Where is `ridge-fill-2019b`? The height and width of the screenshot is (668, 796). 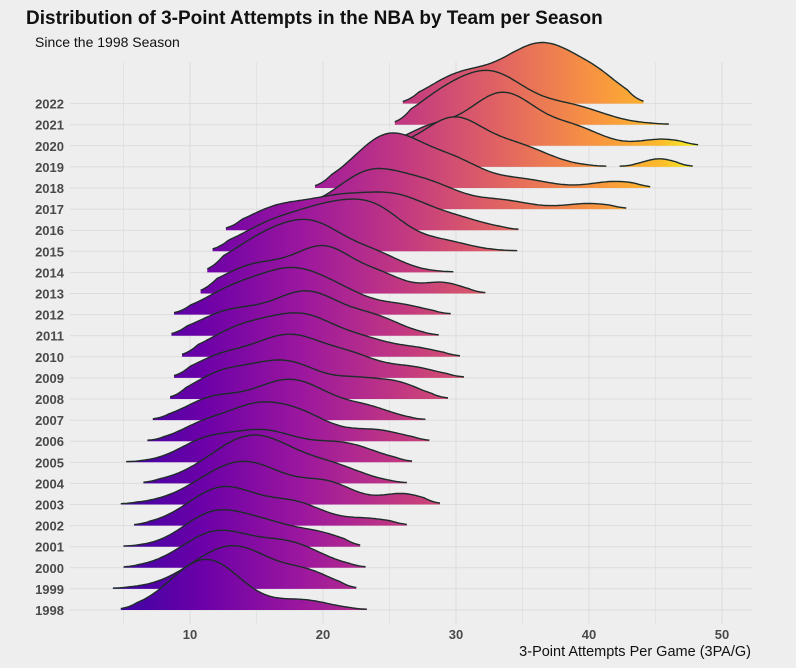
ridge-fill-2019b is located at coordinates (656, 162).